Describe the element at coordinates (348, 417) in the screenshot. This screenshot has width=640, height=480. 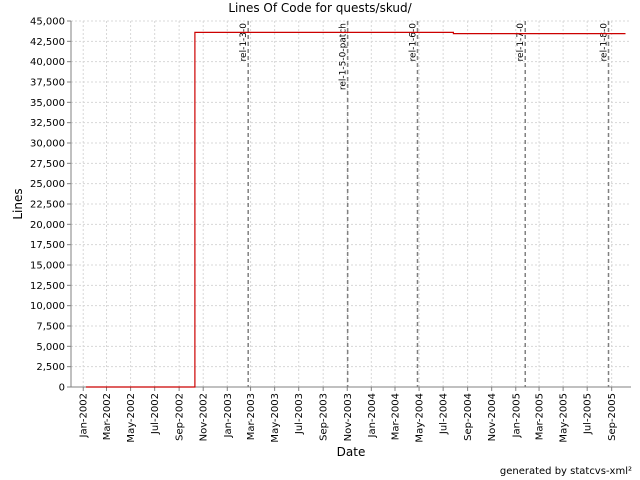
I see `x-tick-label: Nov-2003` at that location.